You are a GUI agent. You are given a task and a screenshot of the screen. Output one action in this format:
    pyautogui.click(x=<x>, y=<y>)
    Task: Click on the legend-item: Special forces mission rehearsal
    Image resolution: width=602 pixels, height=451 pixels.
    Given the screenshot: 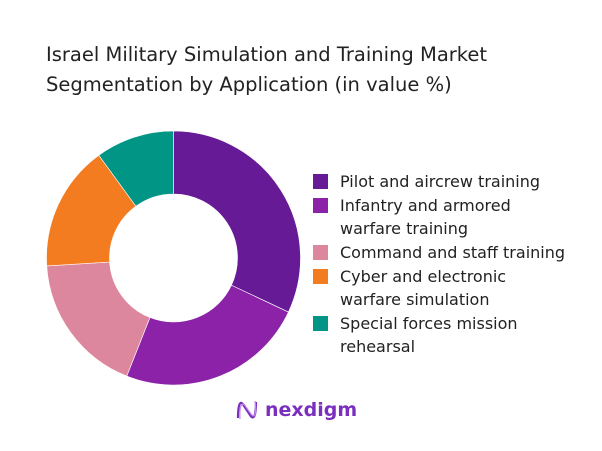 What is the action you would take?
    pyautogui.click(x=451, y=335)
    